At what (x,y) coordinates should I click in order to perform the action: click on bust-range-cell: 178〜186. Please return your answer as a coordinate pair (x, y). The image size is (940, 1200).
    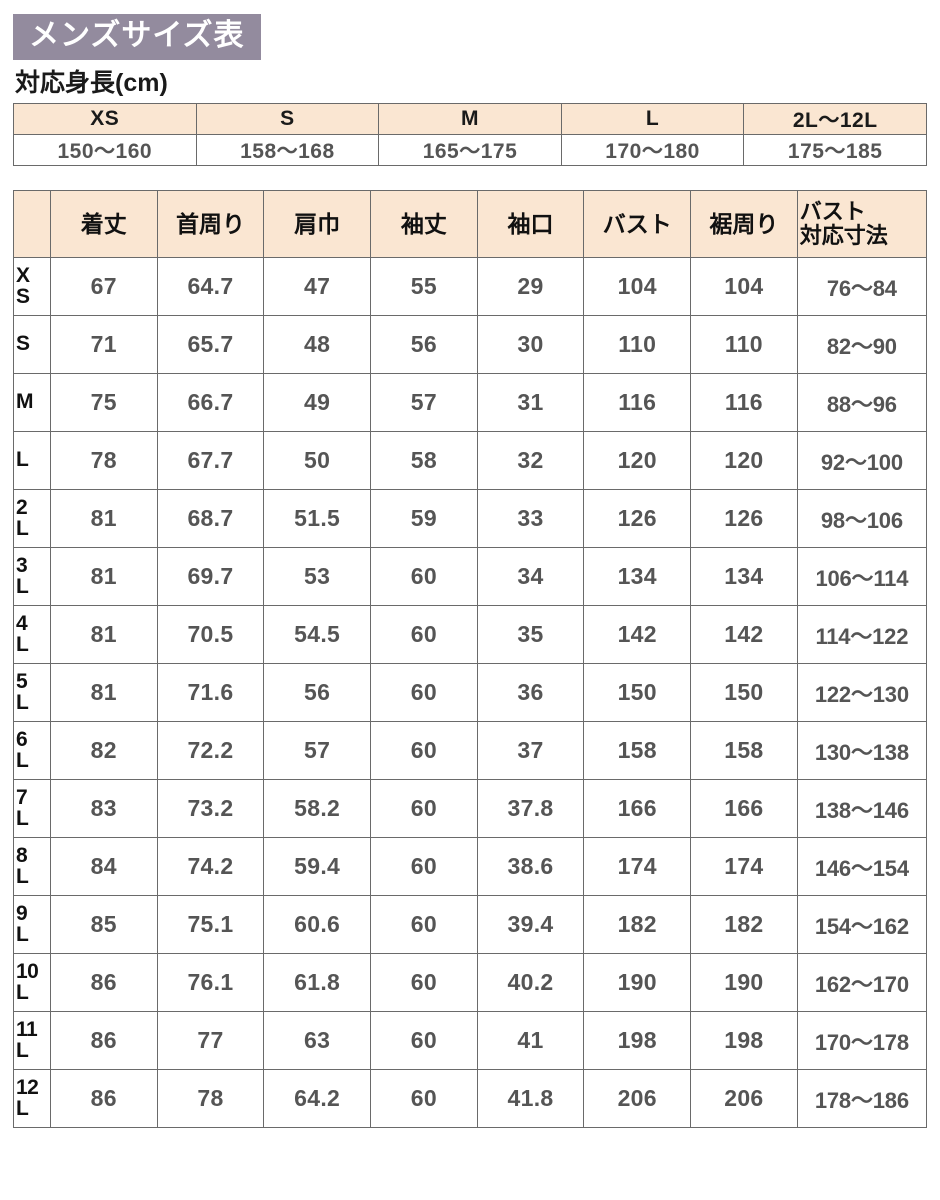
    Looking at the image, I should click on (862, 1098).